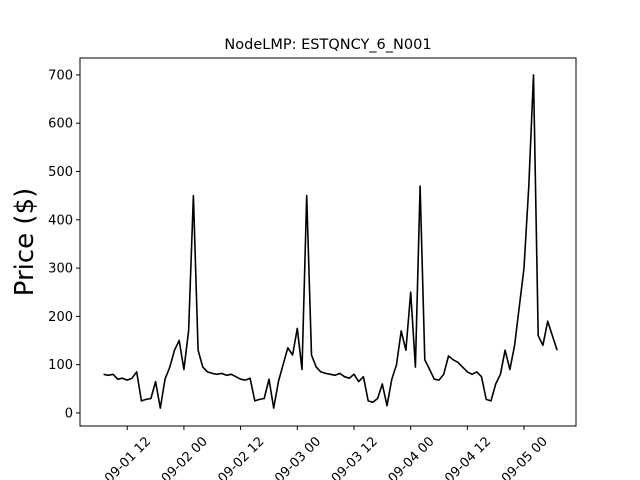  I want to click on y-tick-label: 400, so click(60, 220).